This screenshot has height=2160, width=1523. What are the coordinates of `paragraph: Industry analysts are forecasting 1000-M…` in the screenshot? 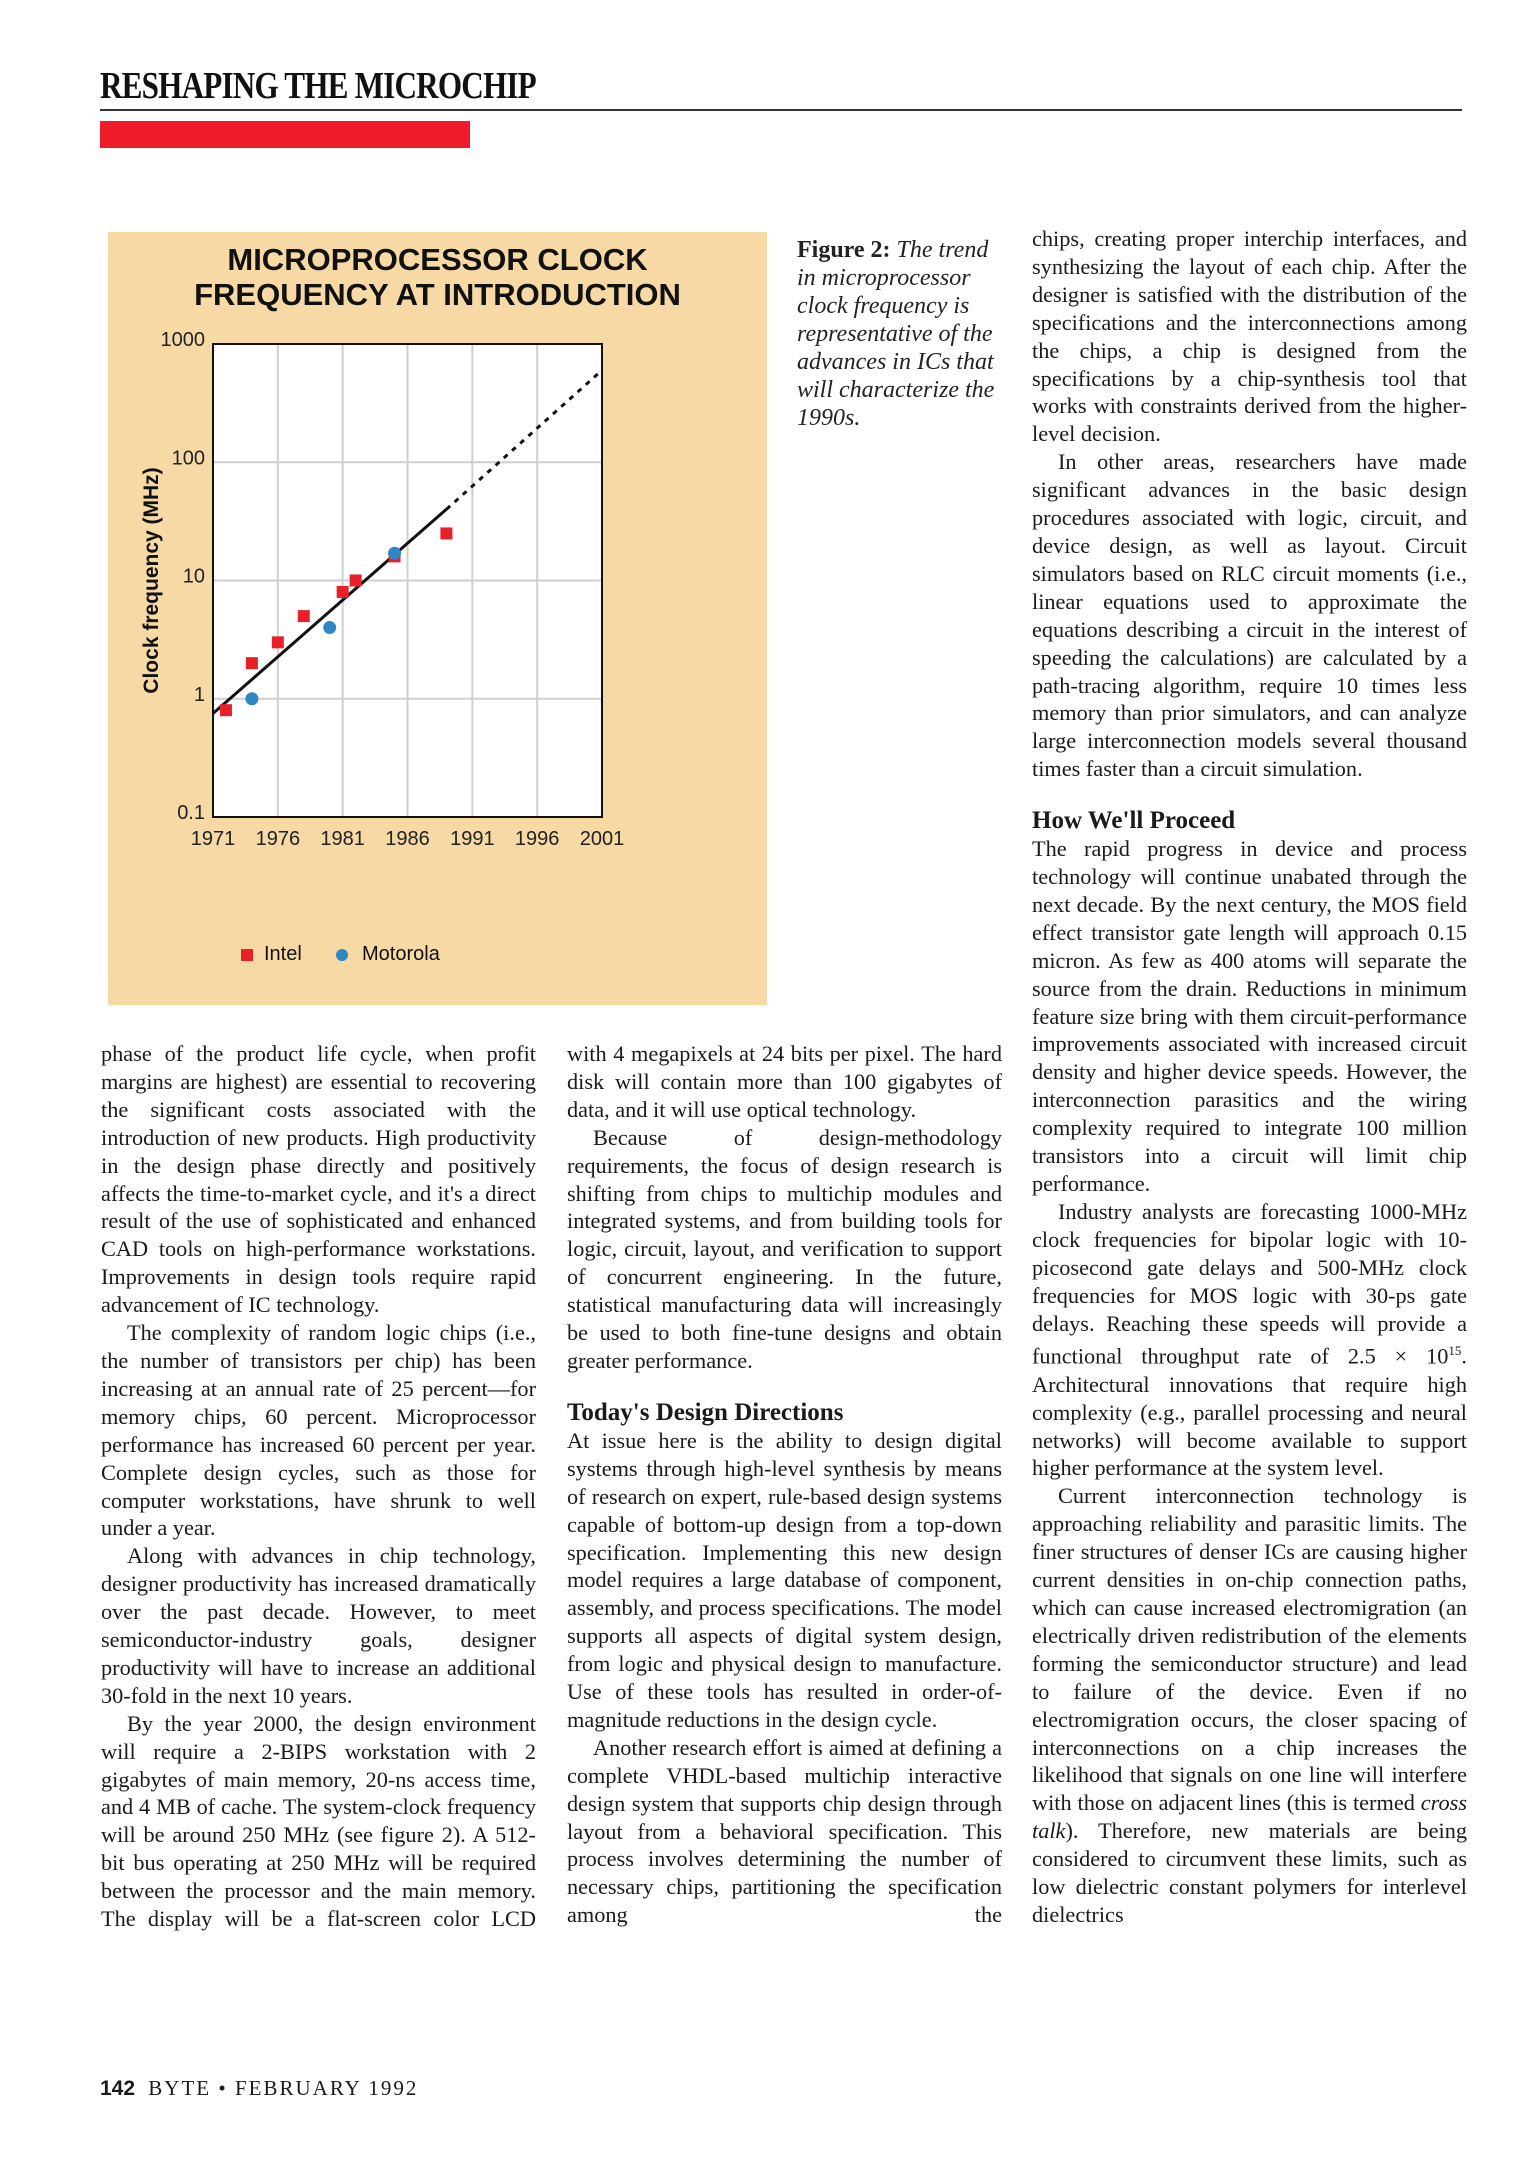 It's located at (1249, 1340).